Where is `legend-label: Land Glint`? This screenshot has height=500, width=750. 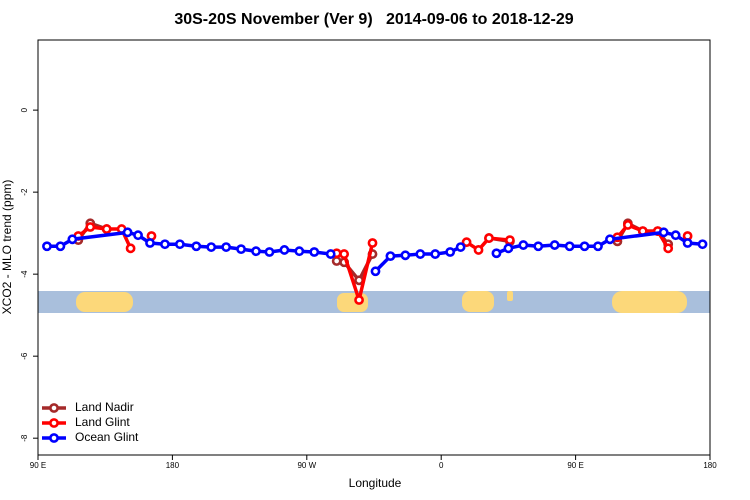 legend-label: Land Glint is located at coordinates (102, 422).